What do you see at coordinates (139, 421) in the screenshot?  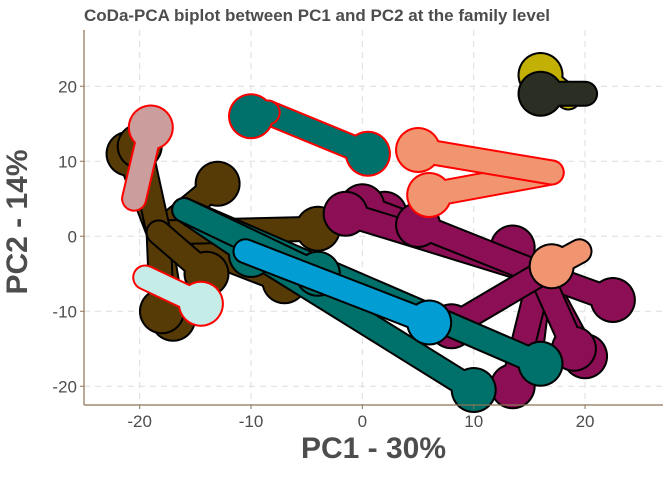 I see `x-tick-label: -20` at bounding box center [139, 421].